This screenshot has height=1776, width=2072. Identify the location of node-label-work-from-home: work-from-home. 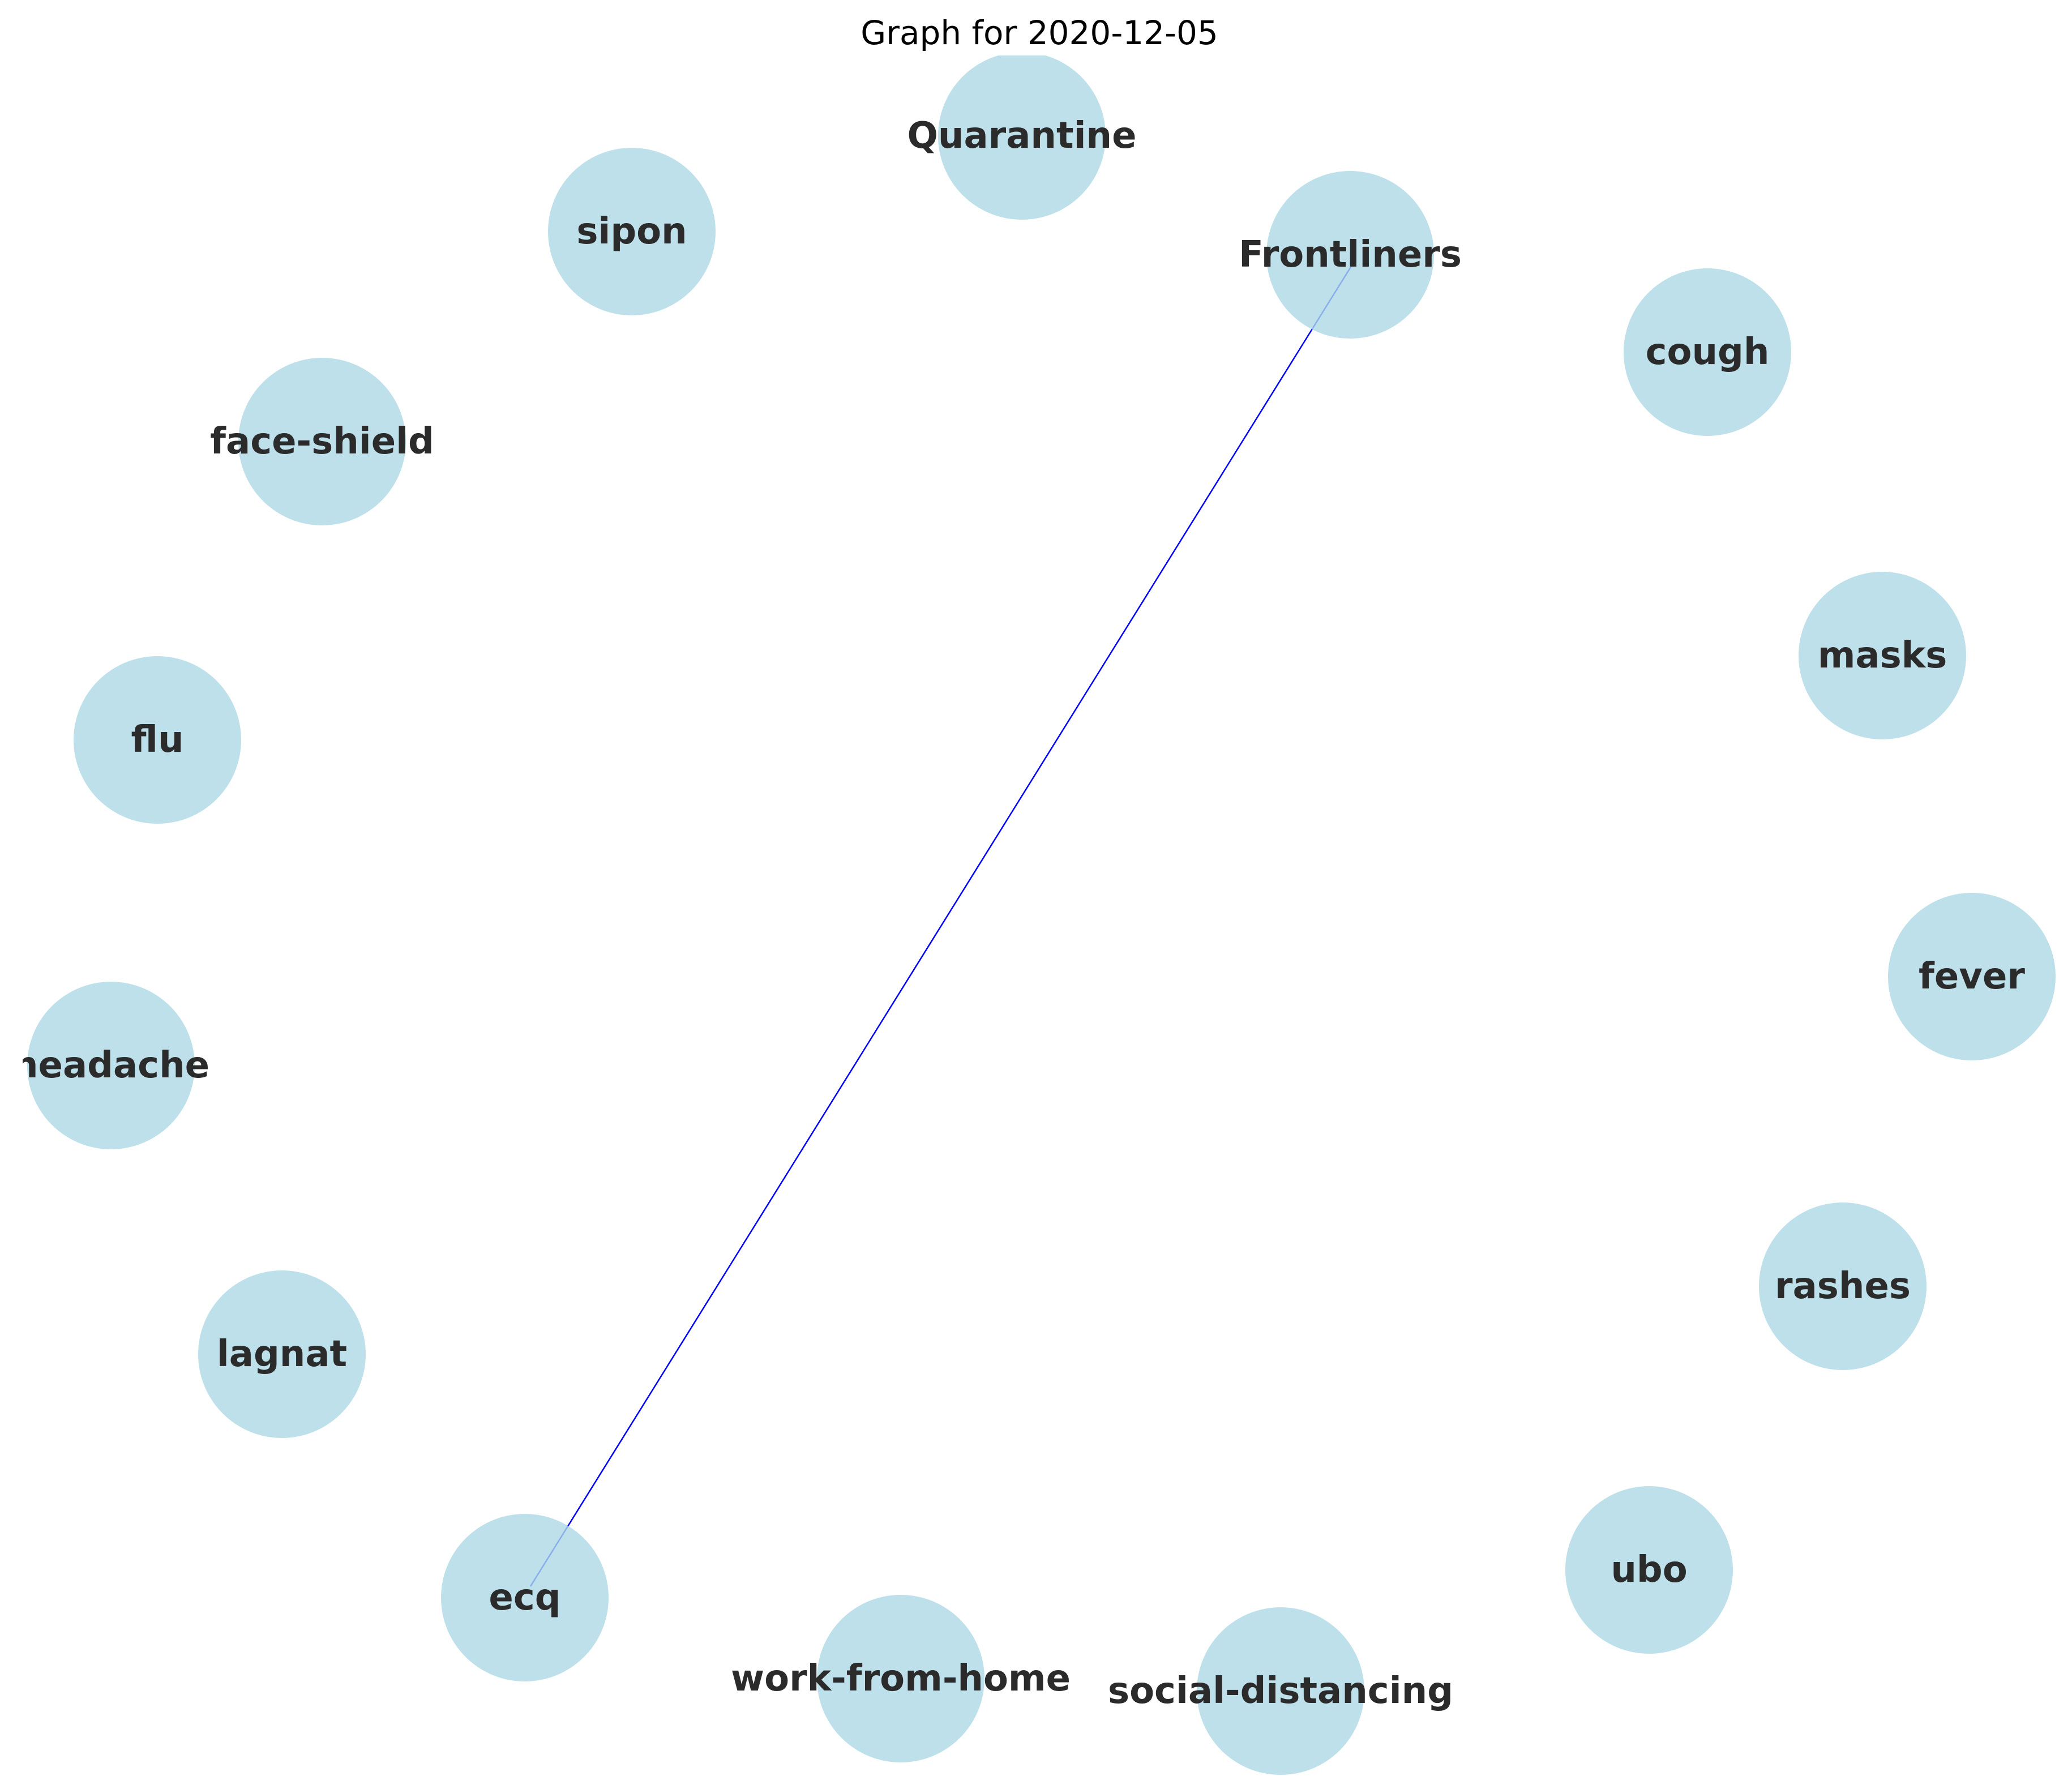
(901, 1679).